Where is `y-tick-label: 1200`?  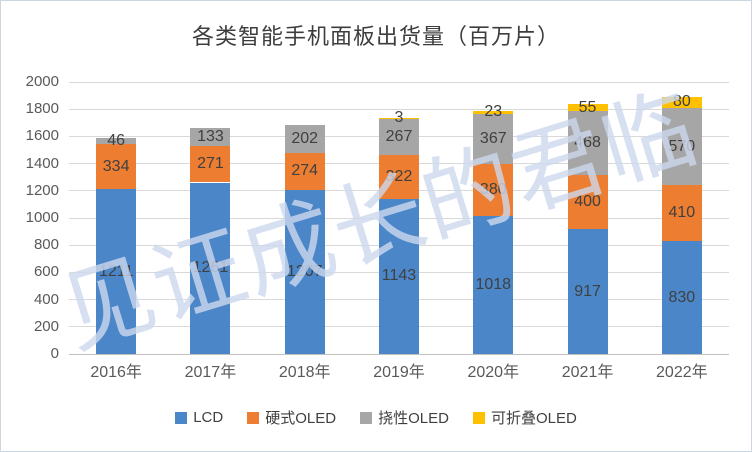 y-tick-label: 1200 is located at coordinates (42, 190).